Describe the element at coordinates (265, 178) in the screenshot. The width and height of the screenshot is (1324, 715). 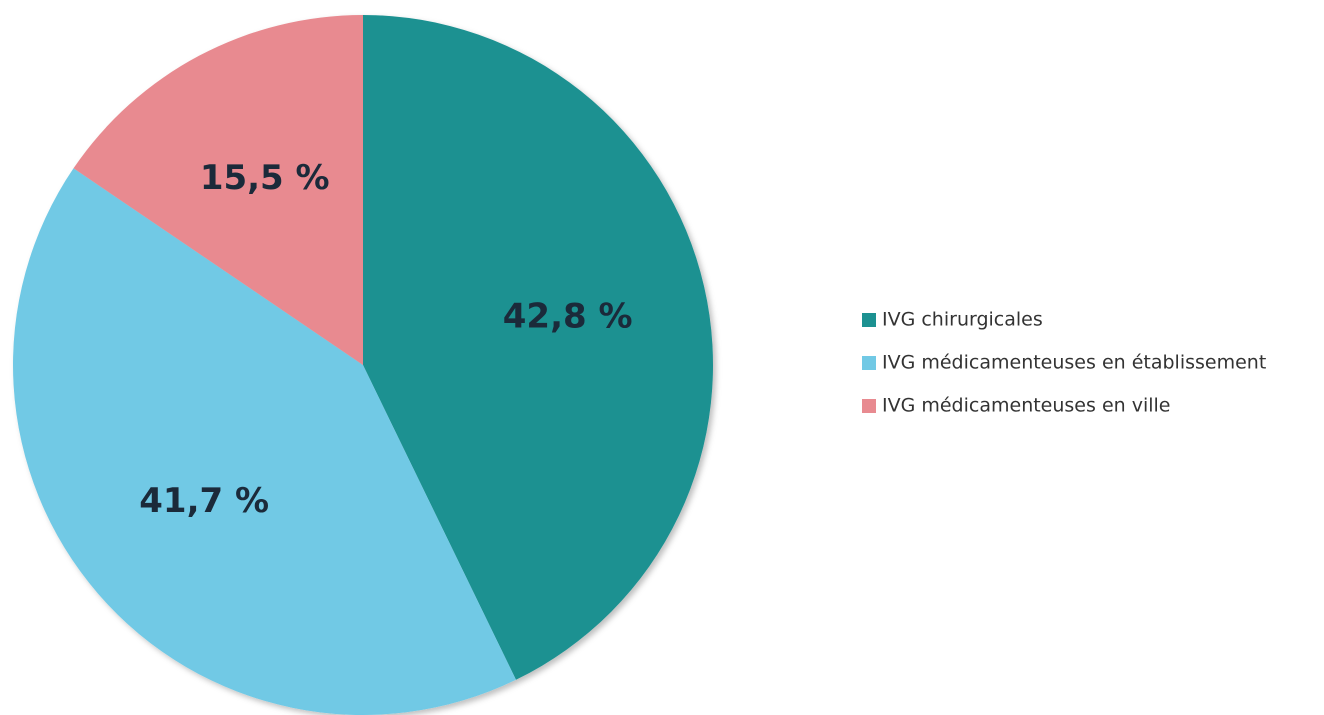
I see `data-label: 15,5 %` at that location.